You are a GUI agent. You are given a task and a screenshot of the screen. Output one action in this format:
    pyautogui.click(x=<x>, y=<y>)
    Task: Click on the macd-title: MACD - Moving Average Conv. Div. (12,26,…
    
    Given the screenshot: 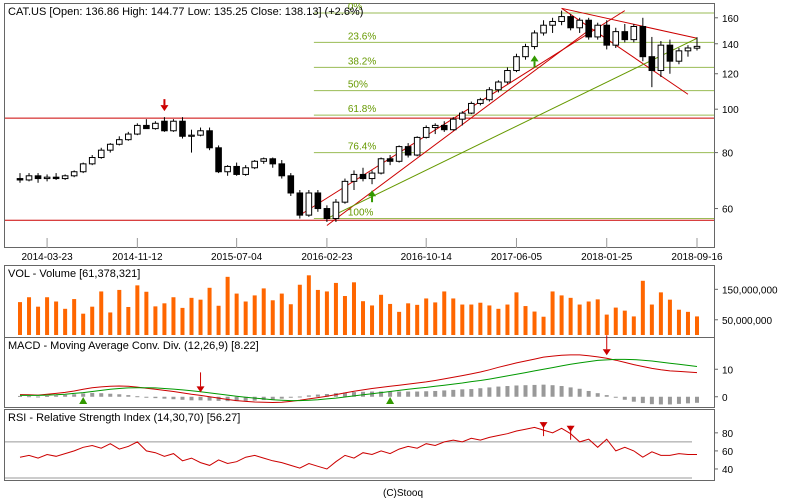 What is the action you would take?
    pyautogui.click(x=133, y=346)
    